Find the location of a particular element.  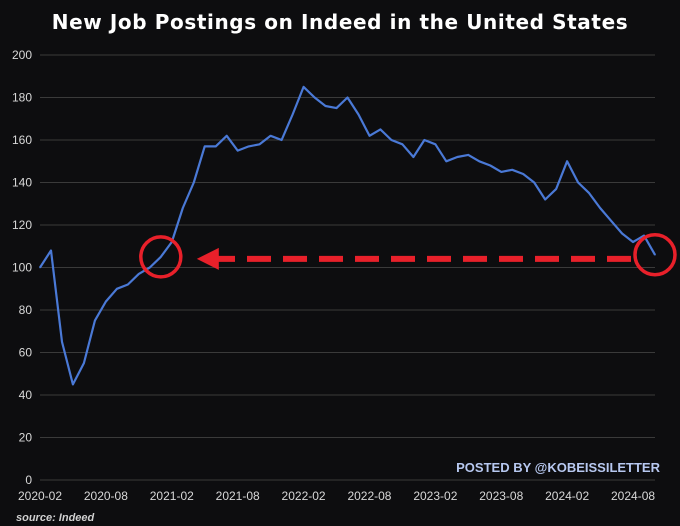

y-tick-label: 200 is located at coordinates (22, 55).